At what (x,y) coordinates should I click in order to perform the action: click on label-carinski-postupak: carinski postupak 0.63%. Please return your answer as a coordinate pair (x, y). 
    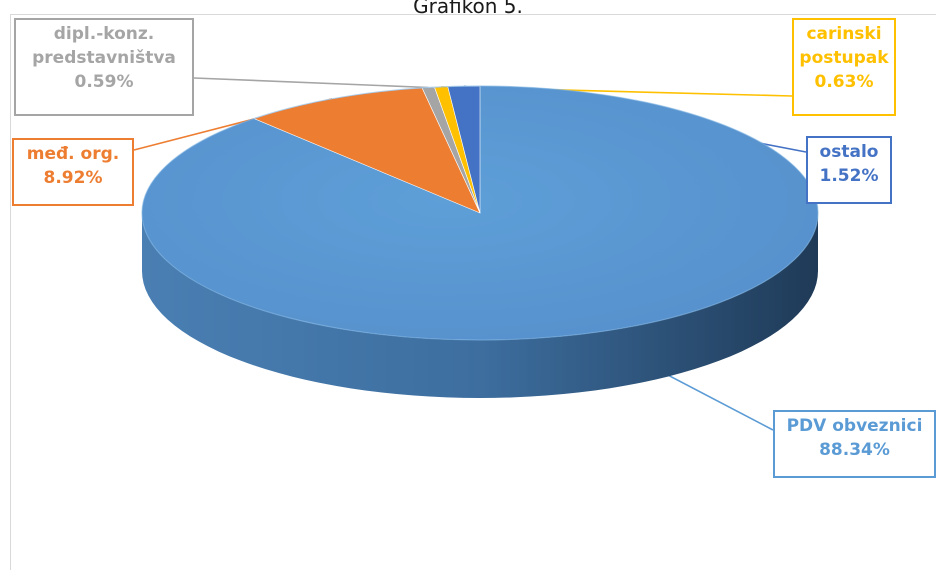
    Looking at the image, I should click on (844, 67).